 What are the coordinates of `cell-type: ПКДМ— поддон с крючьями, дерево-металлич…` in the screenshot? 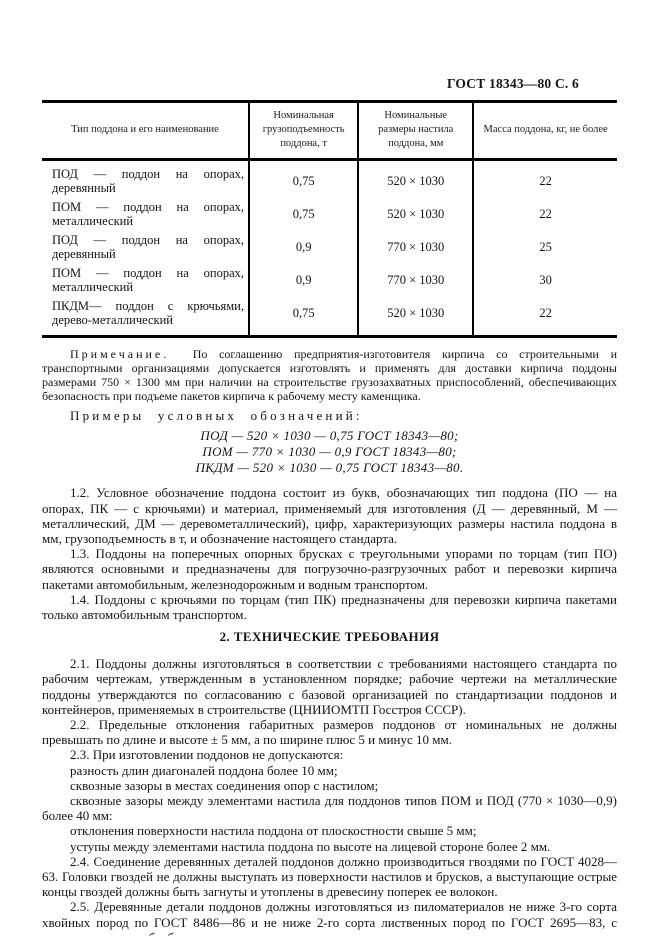 It's located at (148, 313).